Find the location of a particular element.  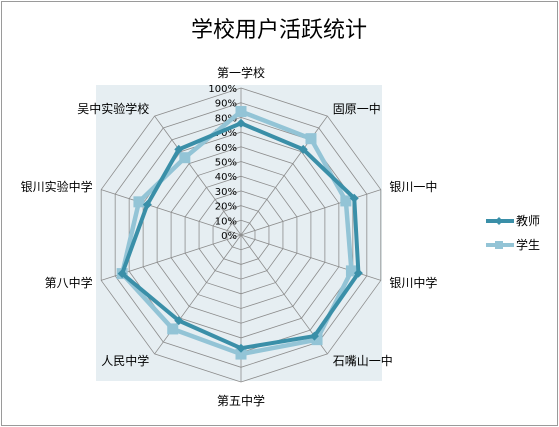

category-label: 人民中学 is located at coordinates (125, 360).